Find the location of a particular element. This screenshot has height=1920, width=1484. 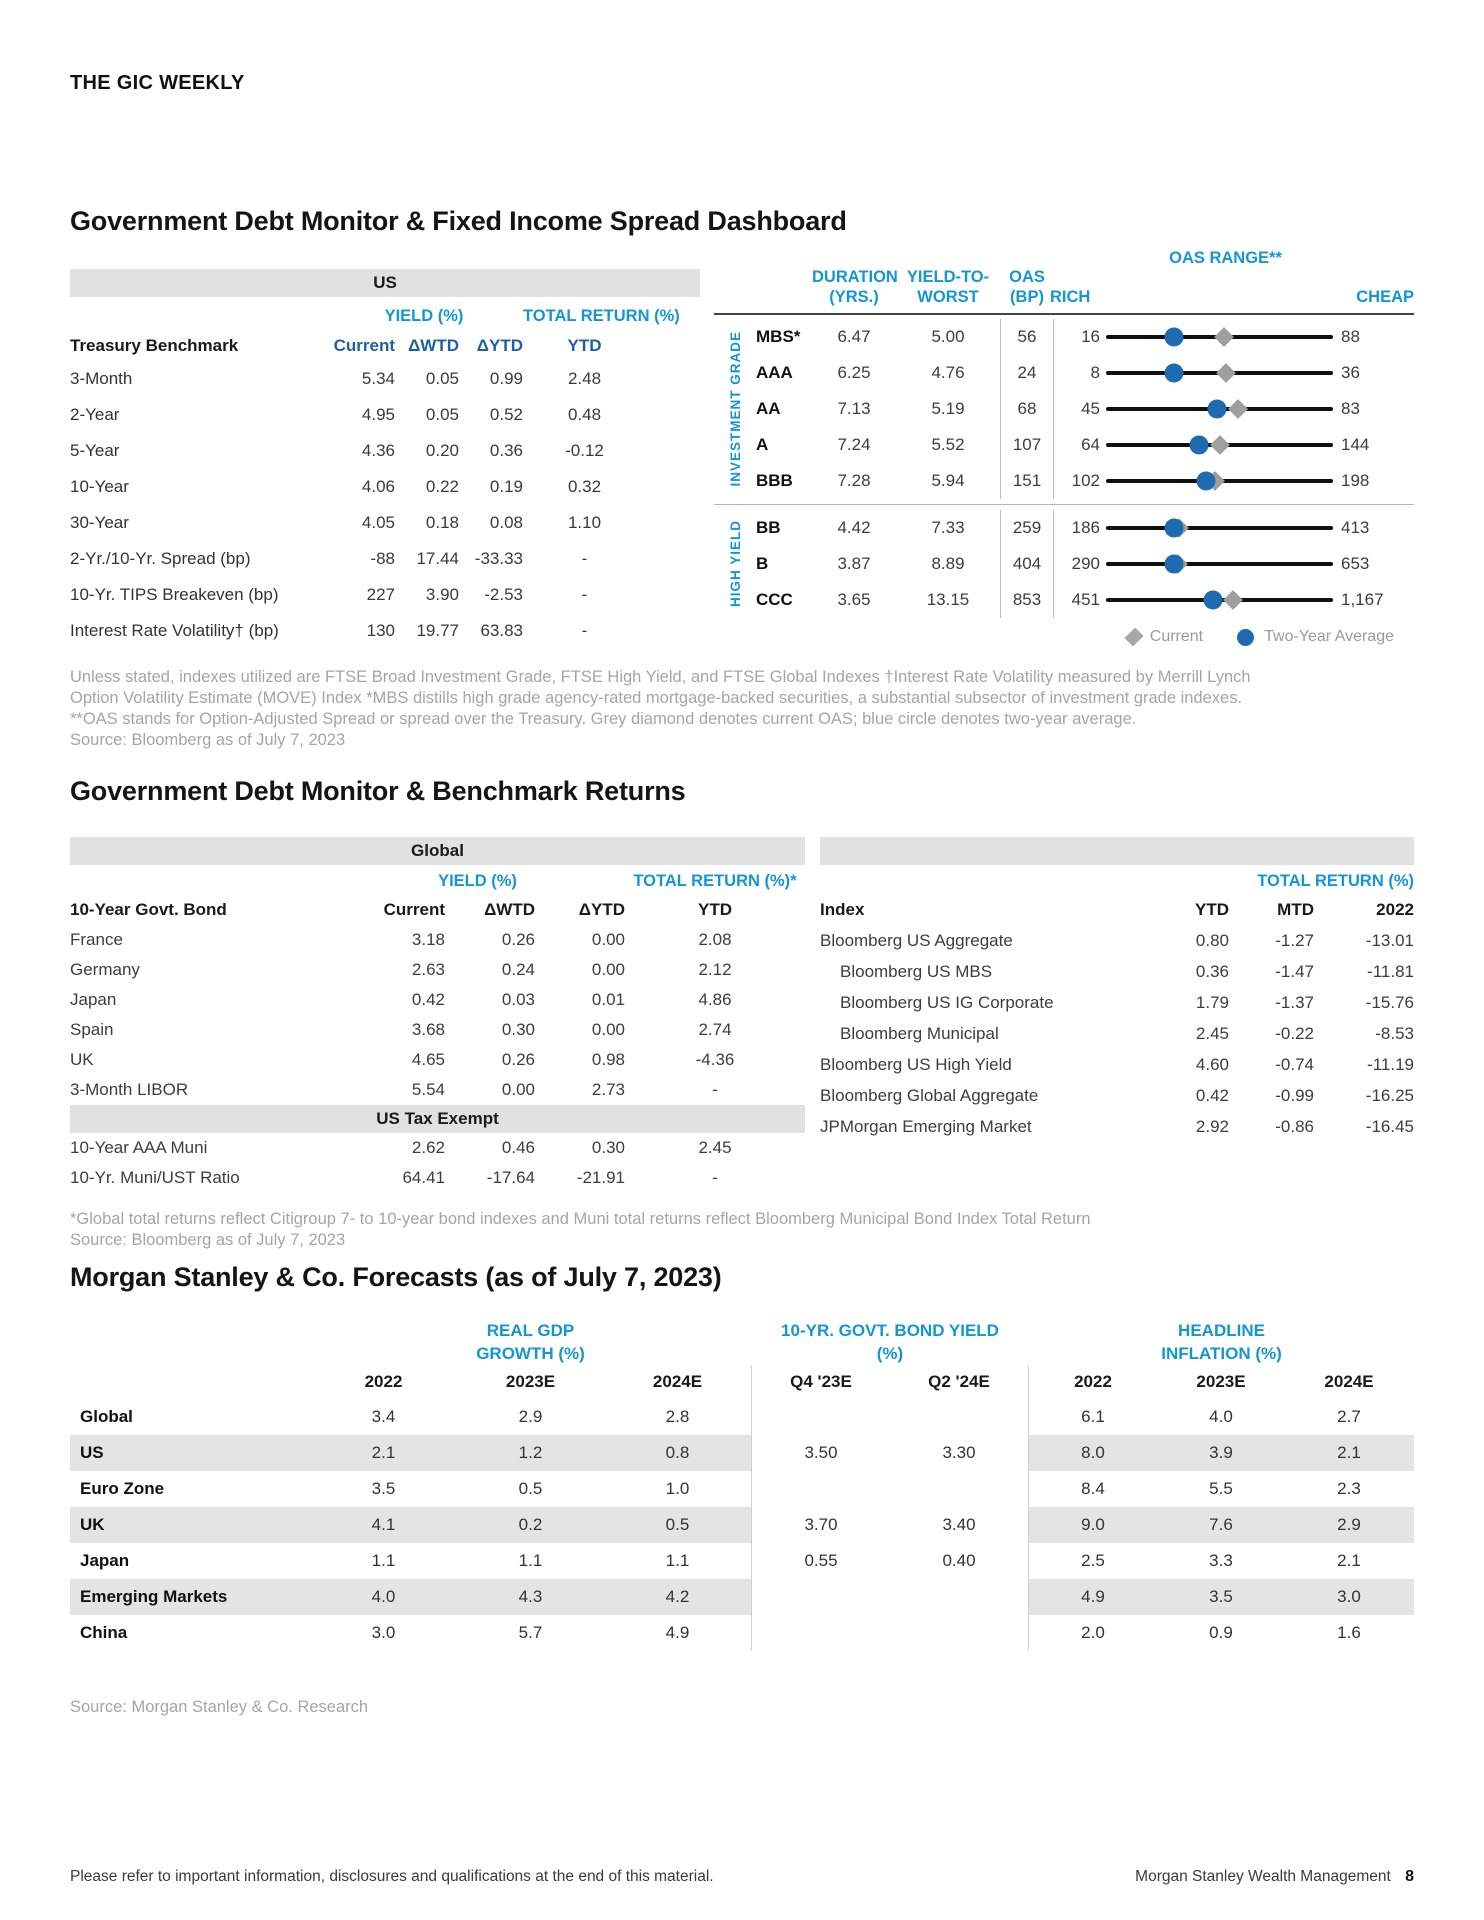

mtd-value: -0.99 is located at coordinates (1294, 1095).